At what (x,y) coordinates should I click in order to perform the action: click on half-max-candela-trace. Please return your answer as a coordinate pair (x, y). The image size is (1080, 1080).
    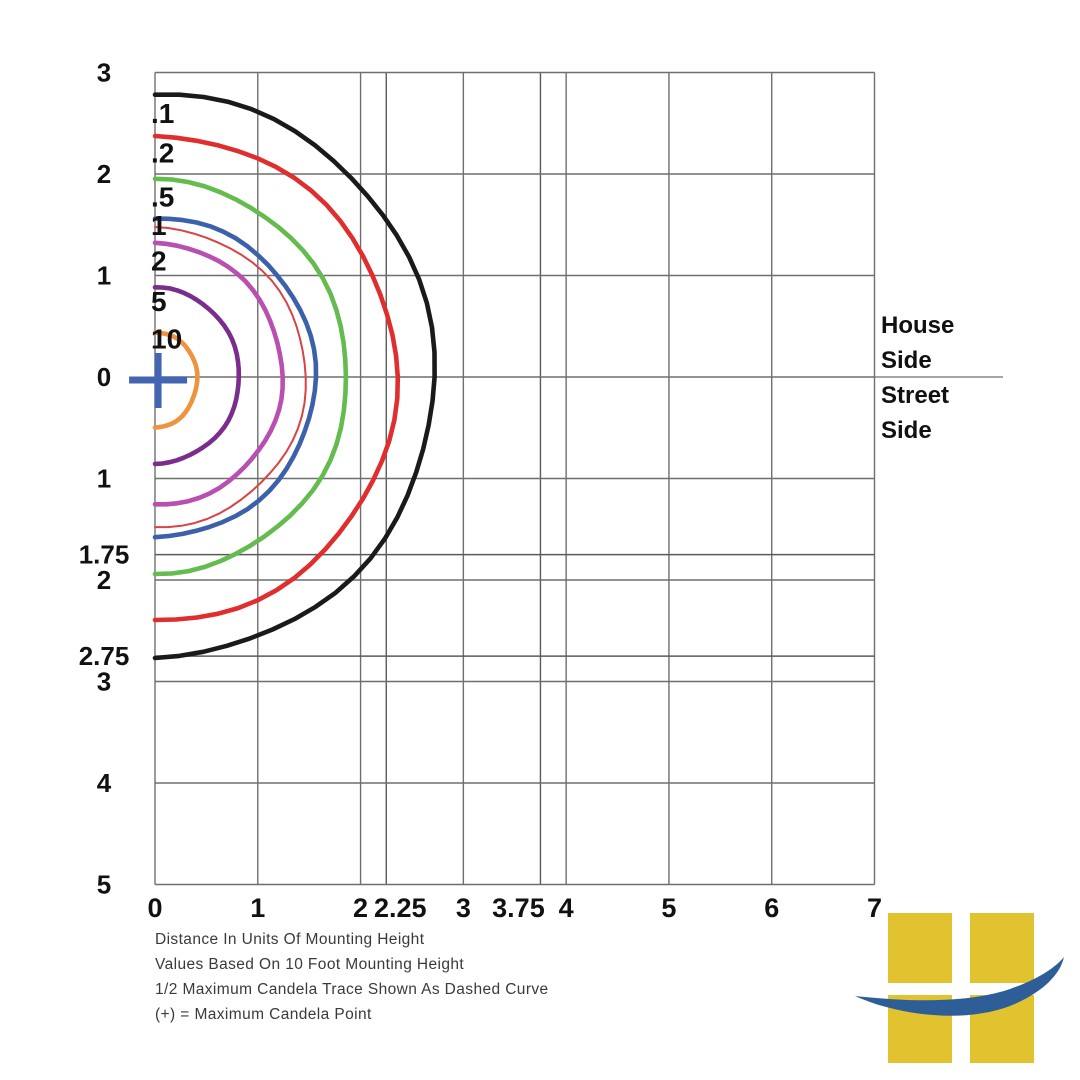
    Looking at the image, I should click on (230, 377).